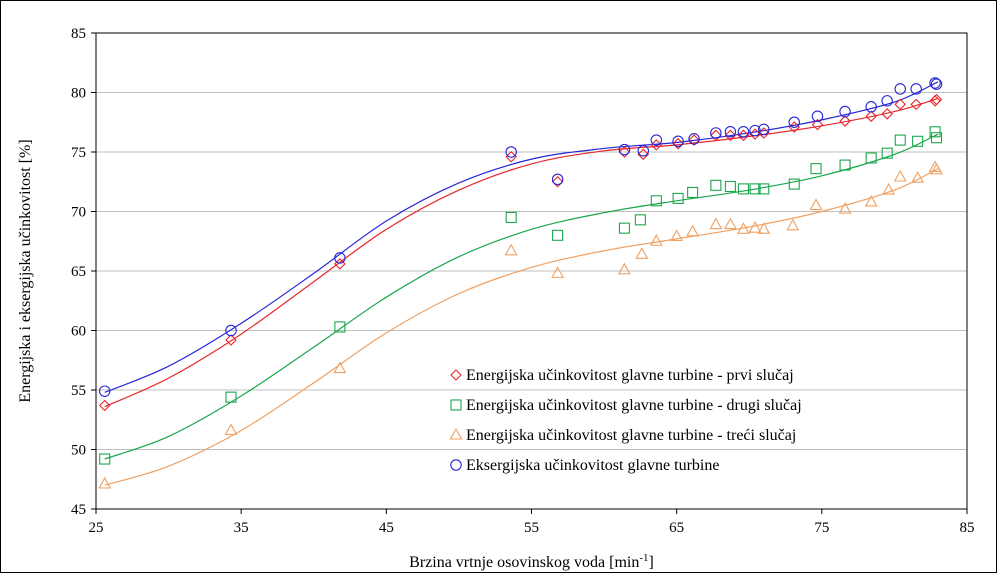 The height and width of the screenshot is (573, 997). Describe the element at coordinates (676, 528) in the screenshot. I see `x-tick-label: 65` at that location.